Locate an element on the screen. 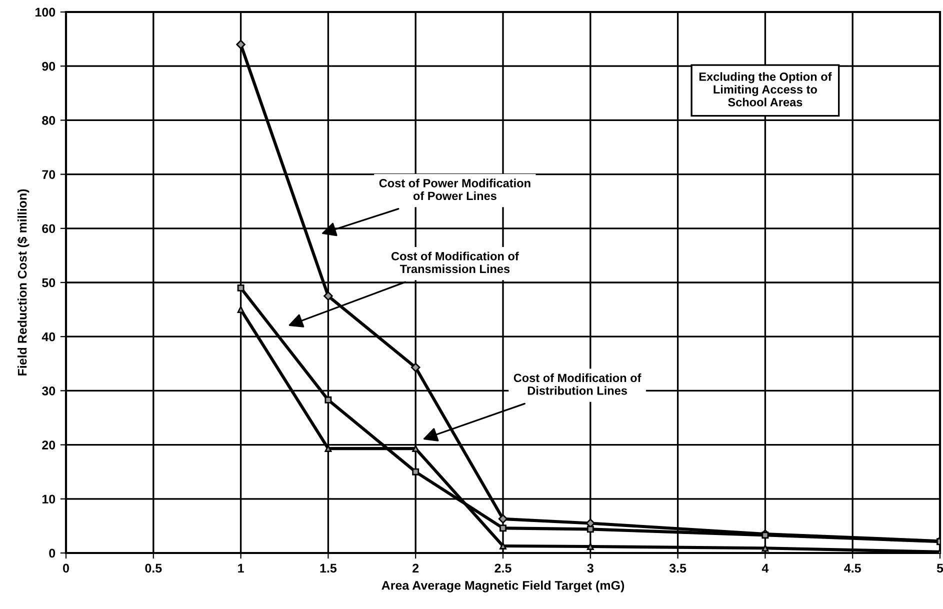 This screenshot has height=609, width=943. x-tick-label: 5 is located at coordinates (939, 568).